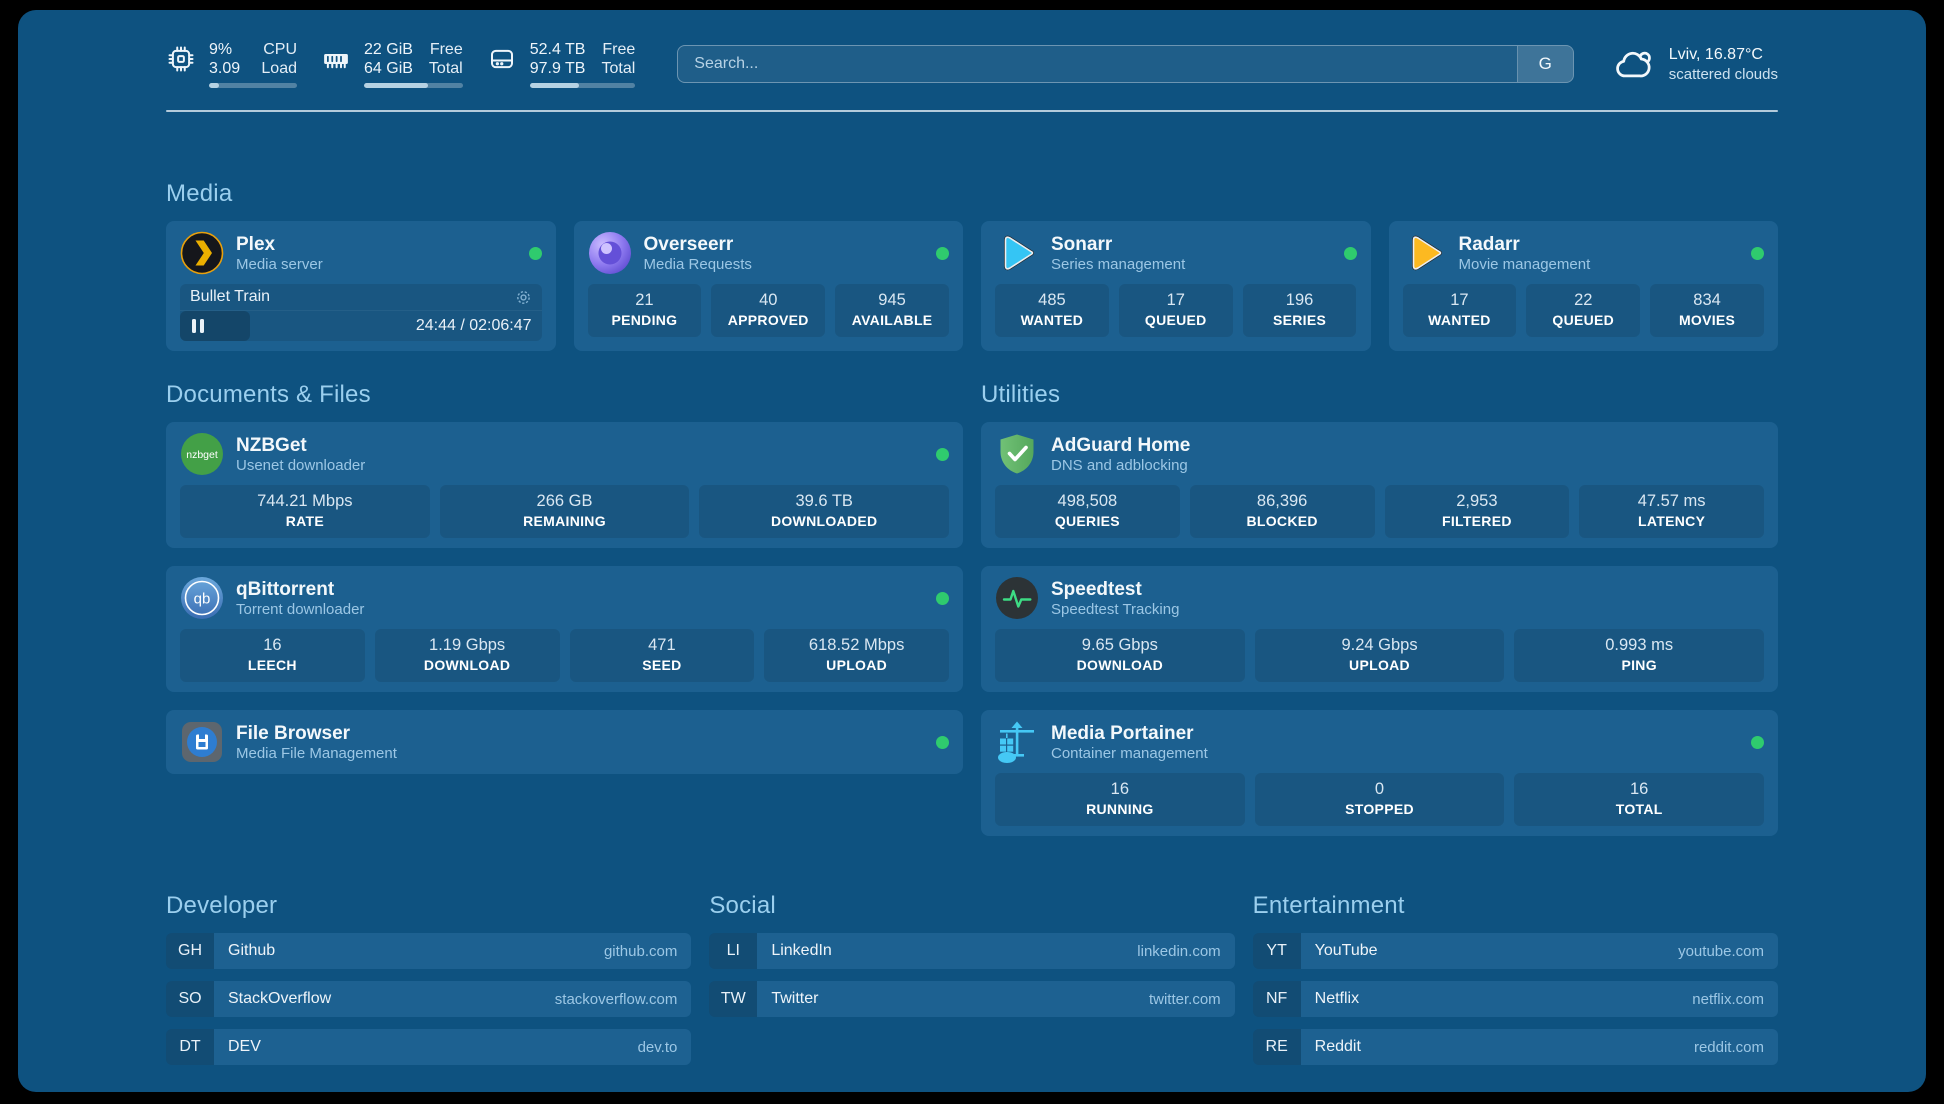 The image size is (1944, 1104). I want to click on stat-value: 2,953, so click(1477, 501).